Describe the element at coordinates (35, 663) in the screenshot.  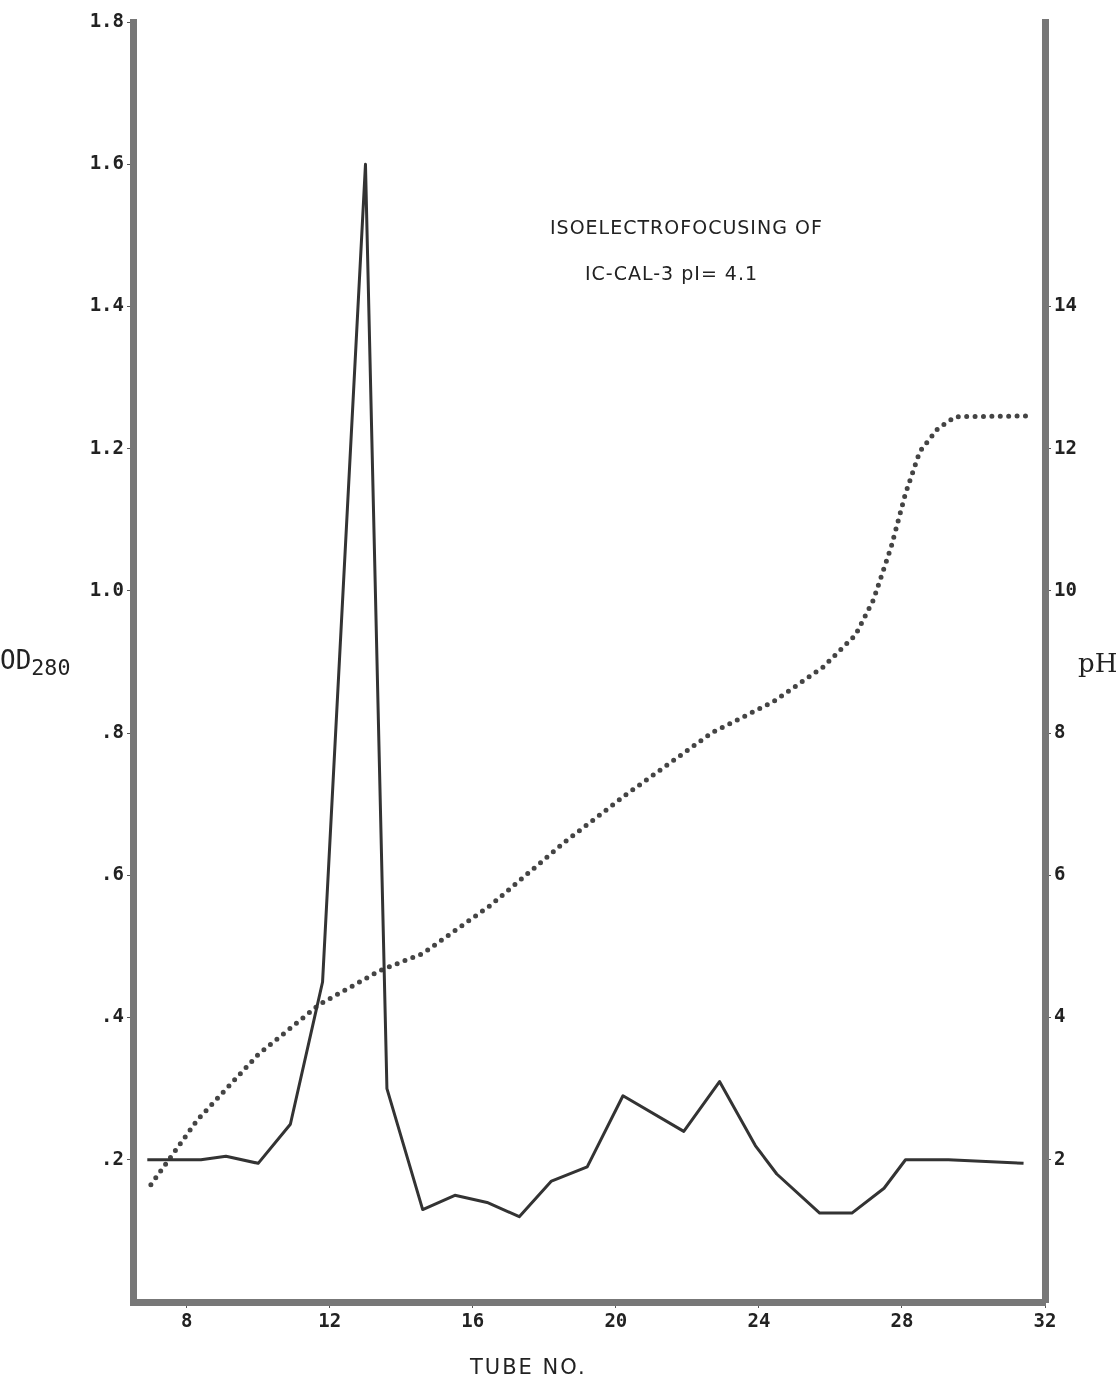
I see `y-axis-title: OD$_{280}$` at that location.